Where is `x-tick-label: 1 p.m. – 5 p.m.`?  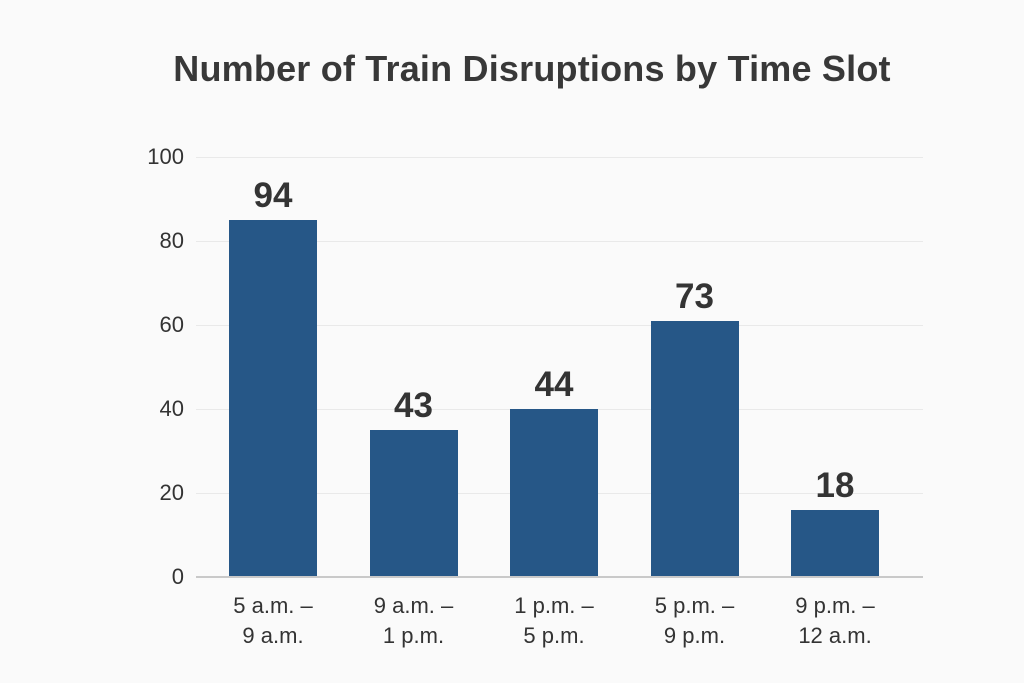 x-tick-label: 1 p.m. – 5 p.m. is located at coordinates (554, 621).